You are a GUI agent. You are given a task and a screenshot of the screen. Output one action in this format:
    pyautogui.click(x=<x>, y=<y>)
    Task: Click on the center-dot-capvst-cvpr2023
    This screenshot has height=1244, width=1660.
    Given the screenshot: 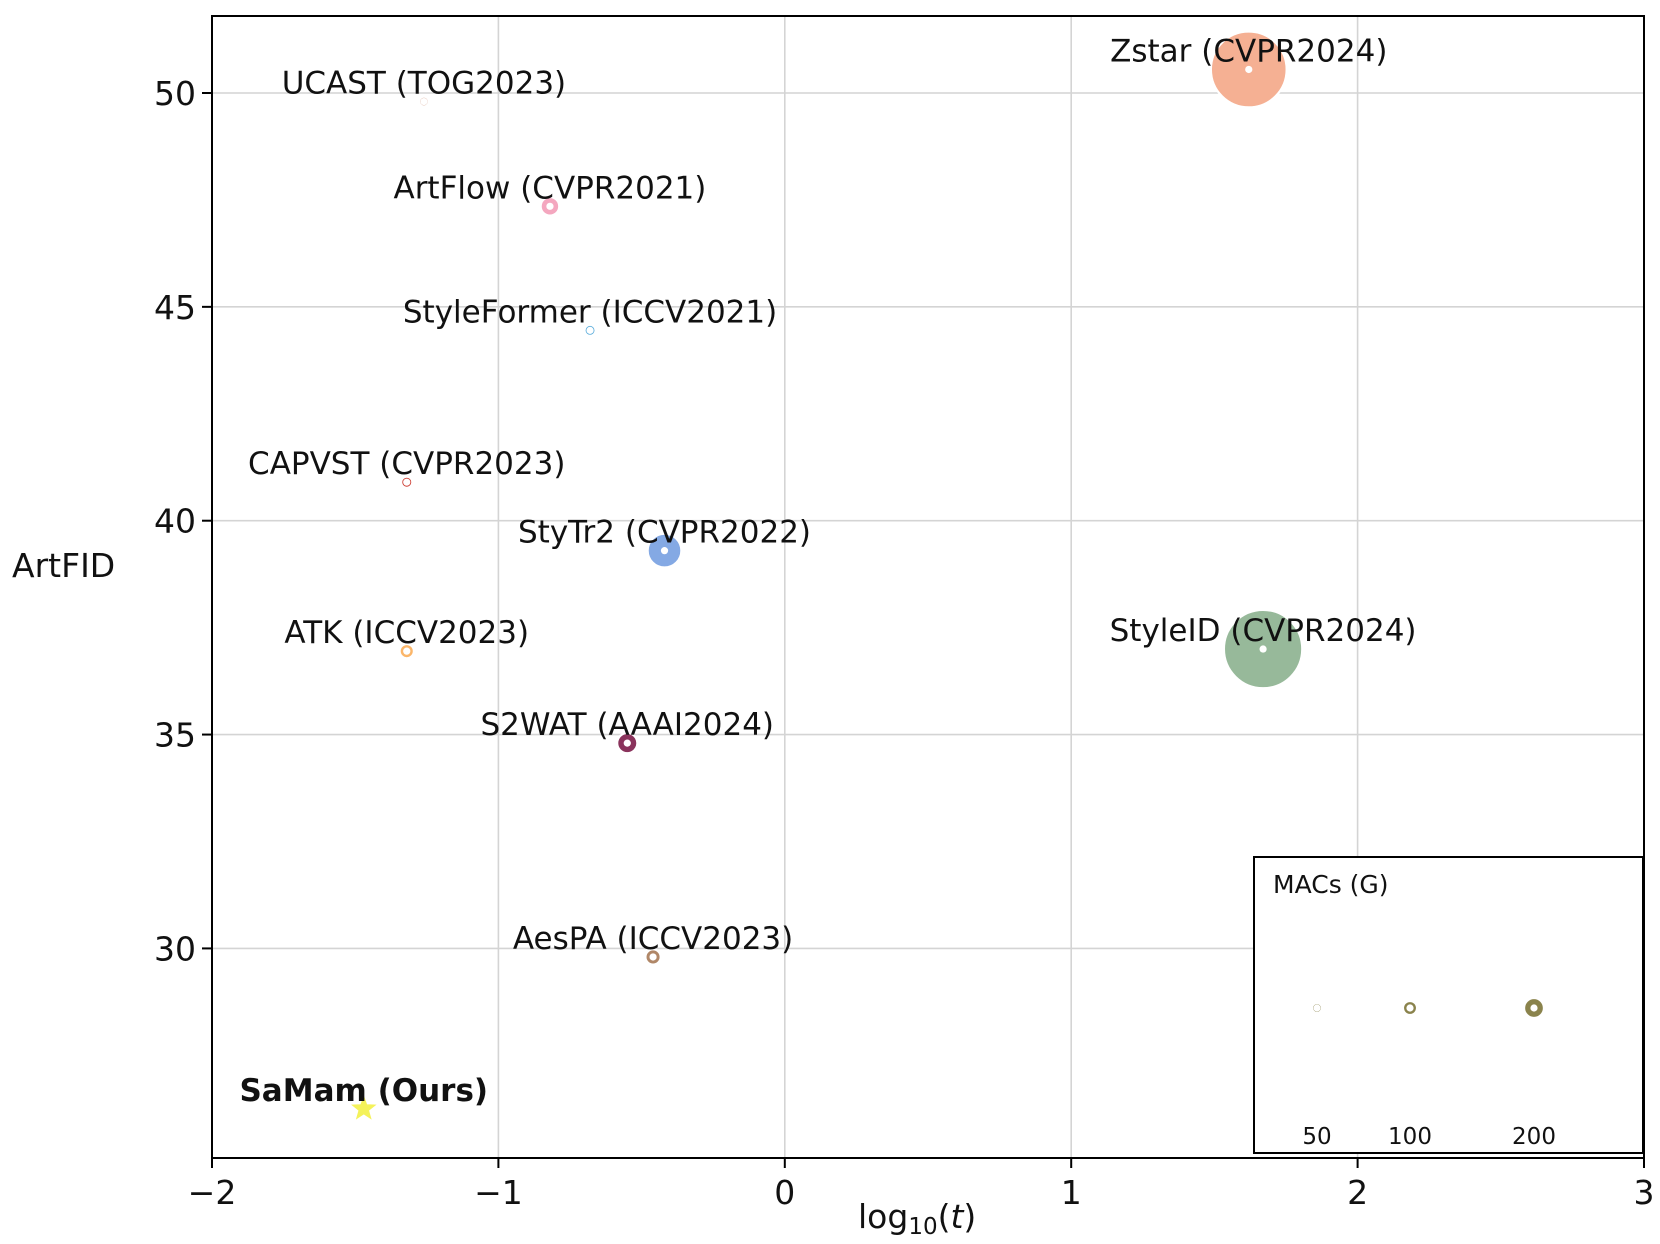 What is the action you would take?
    pyautogui.click(x=407, y=482)
    